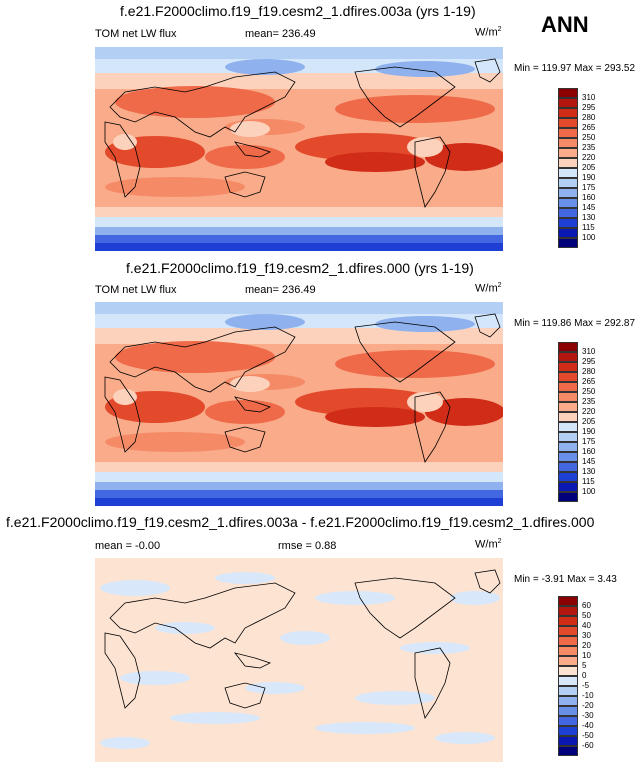 The image size is (644, 768). Describe the element at coordinates (586, 645) in the screenshot. I see `colorbar-level-label: 20` at that location.